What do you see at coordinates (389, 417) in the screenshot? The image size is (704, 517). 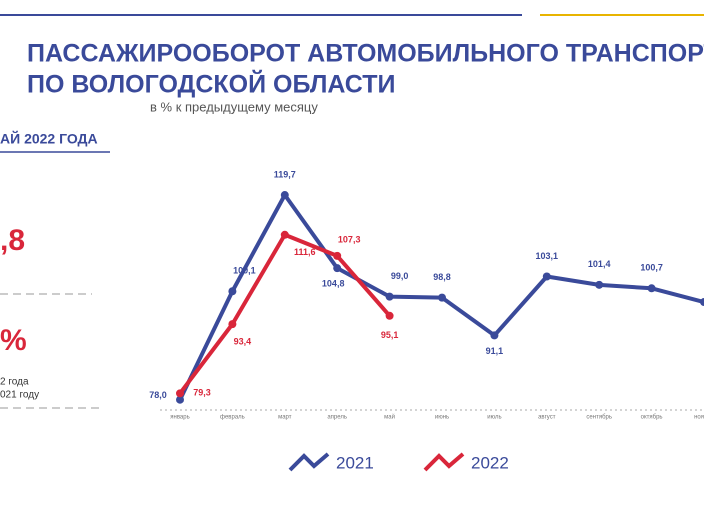 I see `x-tick-label: май` at bounding box center [389, 417].